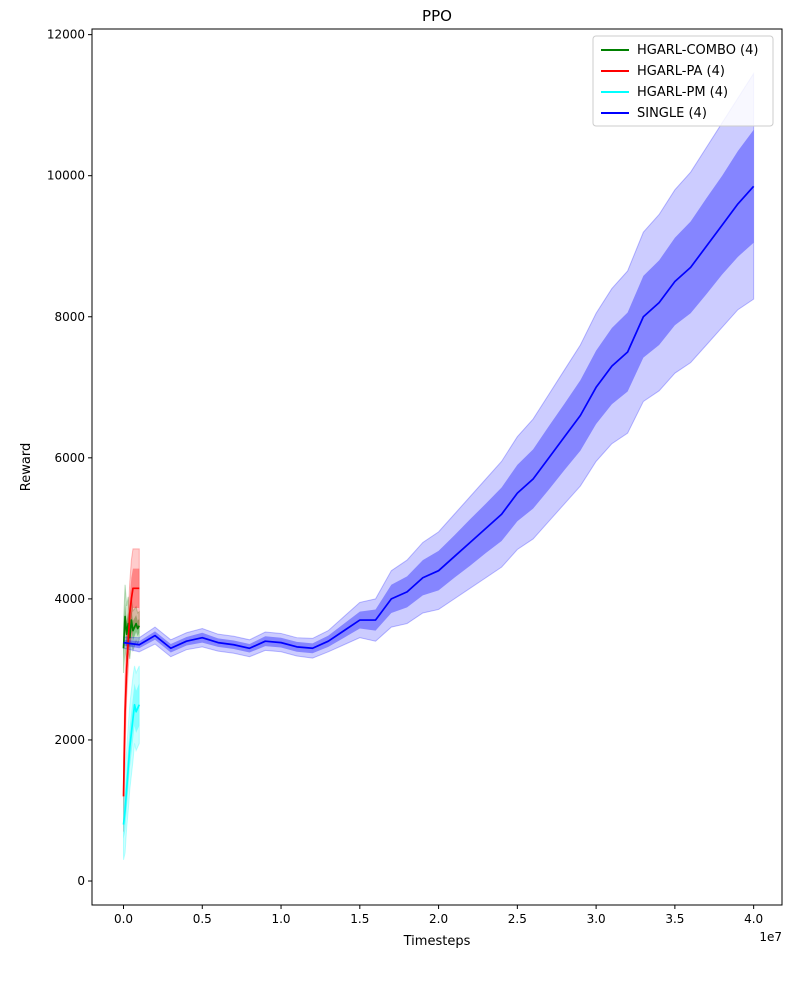 The width and height of the screenshot is (800, 1000). Describe the element at coordinates (674, 919) in the screenshot. I see `x-tick-label: 3.5` at that location.